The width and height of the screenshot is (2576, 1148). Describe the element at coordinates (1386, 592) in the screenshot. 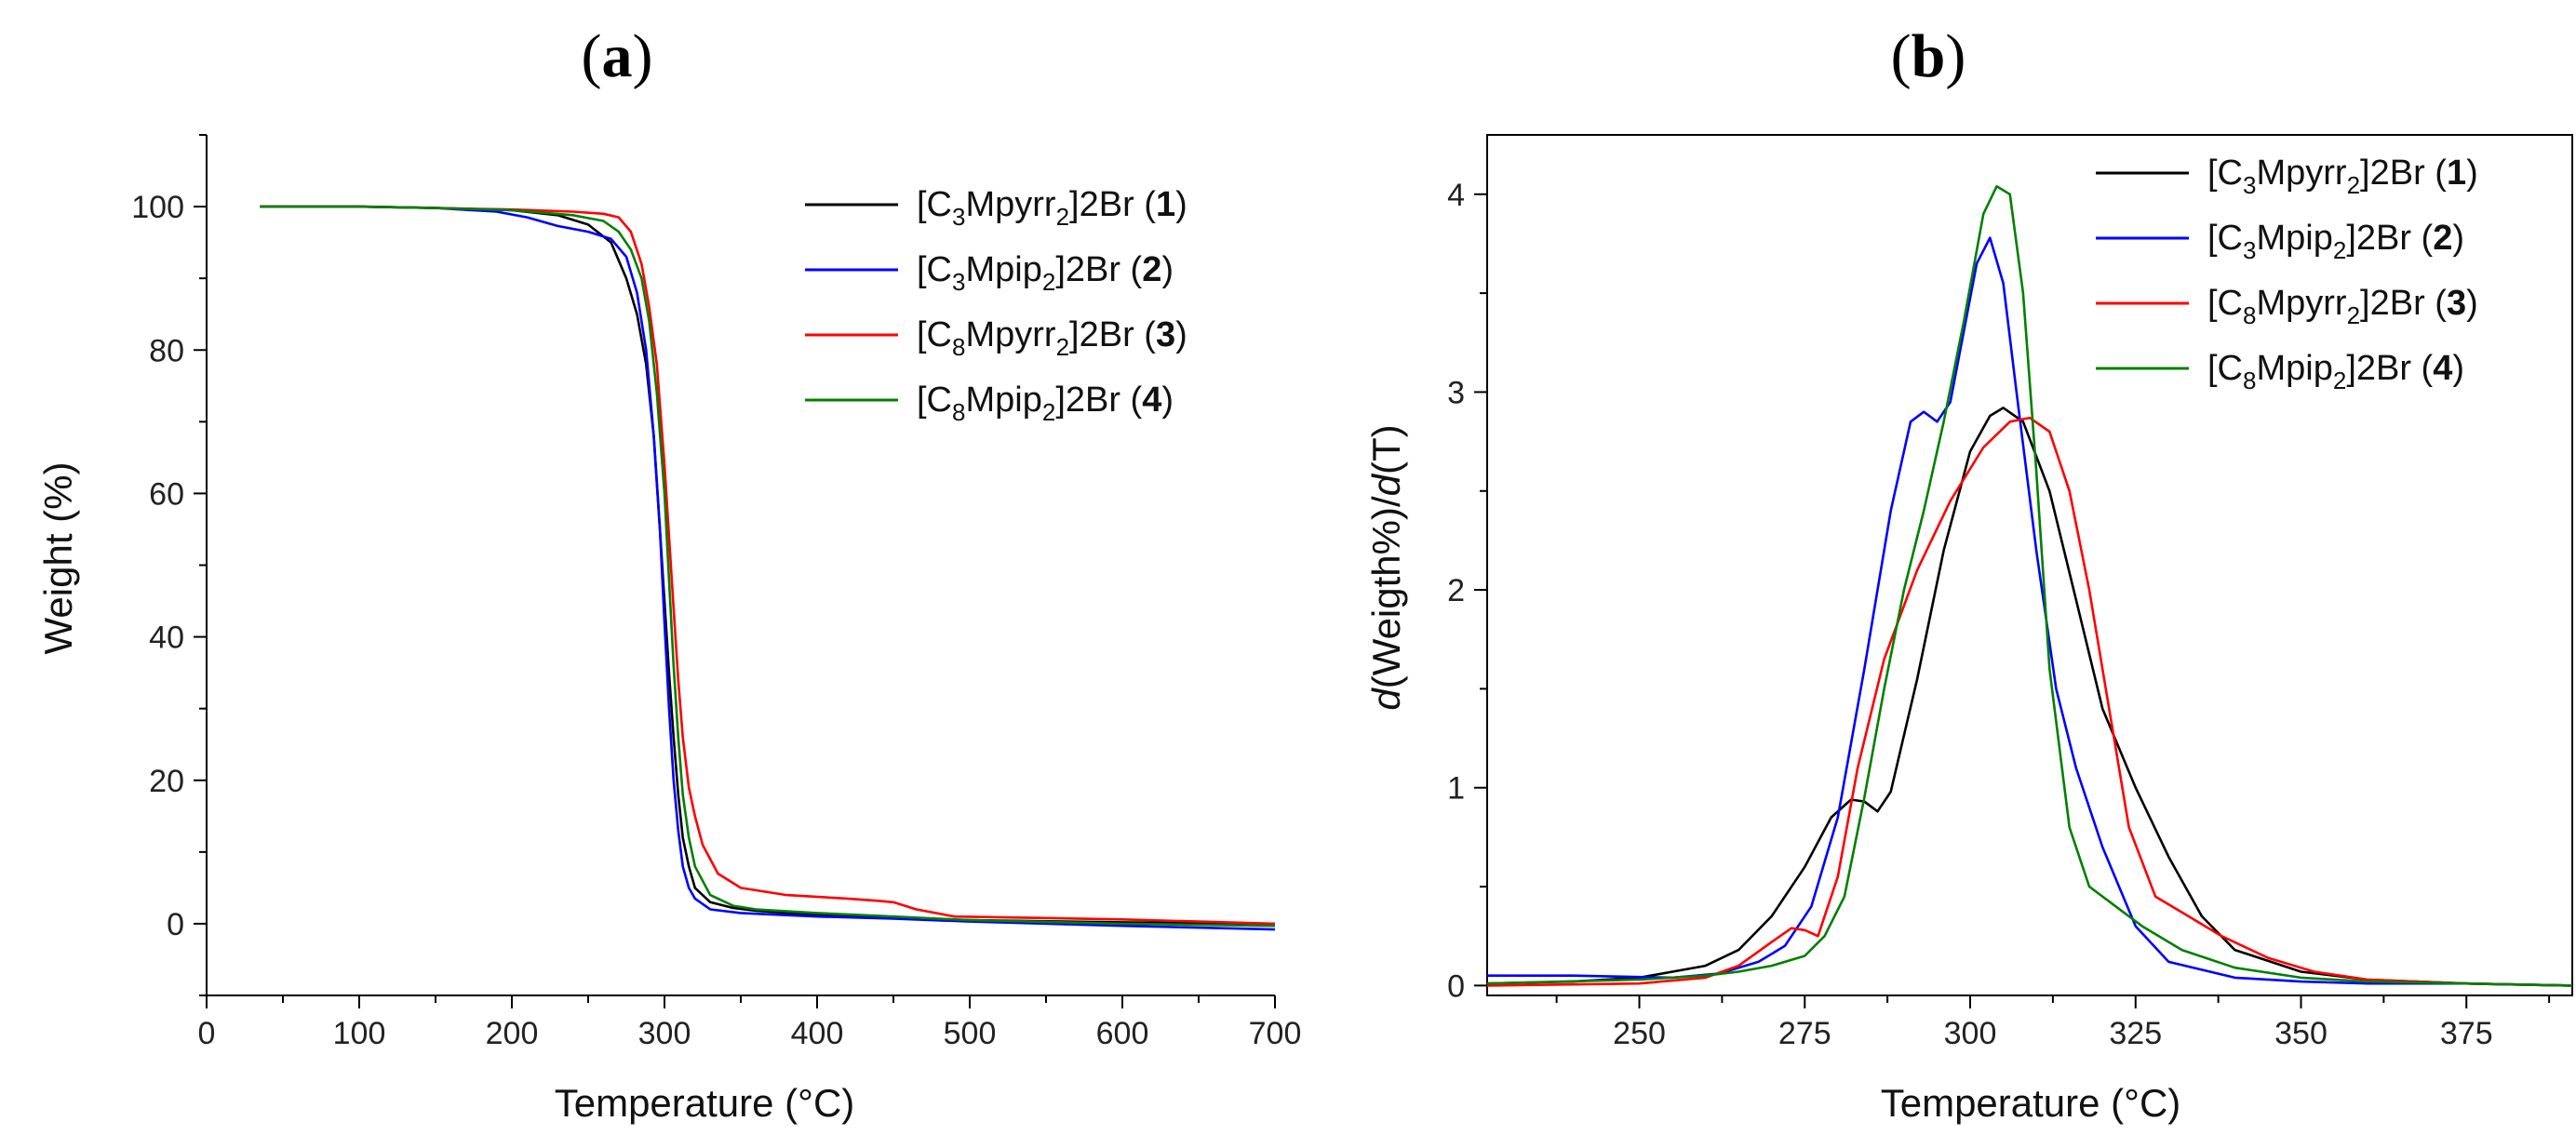

I see `chart-b-ylabel-mid: (Weigth%)/` at that location.